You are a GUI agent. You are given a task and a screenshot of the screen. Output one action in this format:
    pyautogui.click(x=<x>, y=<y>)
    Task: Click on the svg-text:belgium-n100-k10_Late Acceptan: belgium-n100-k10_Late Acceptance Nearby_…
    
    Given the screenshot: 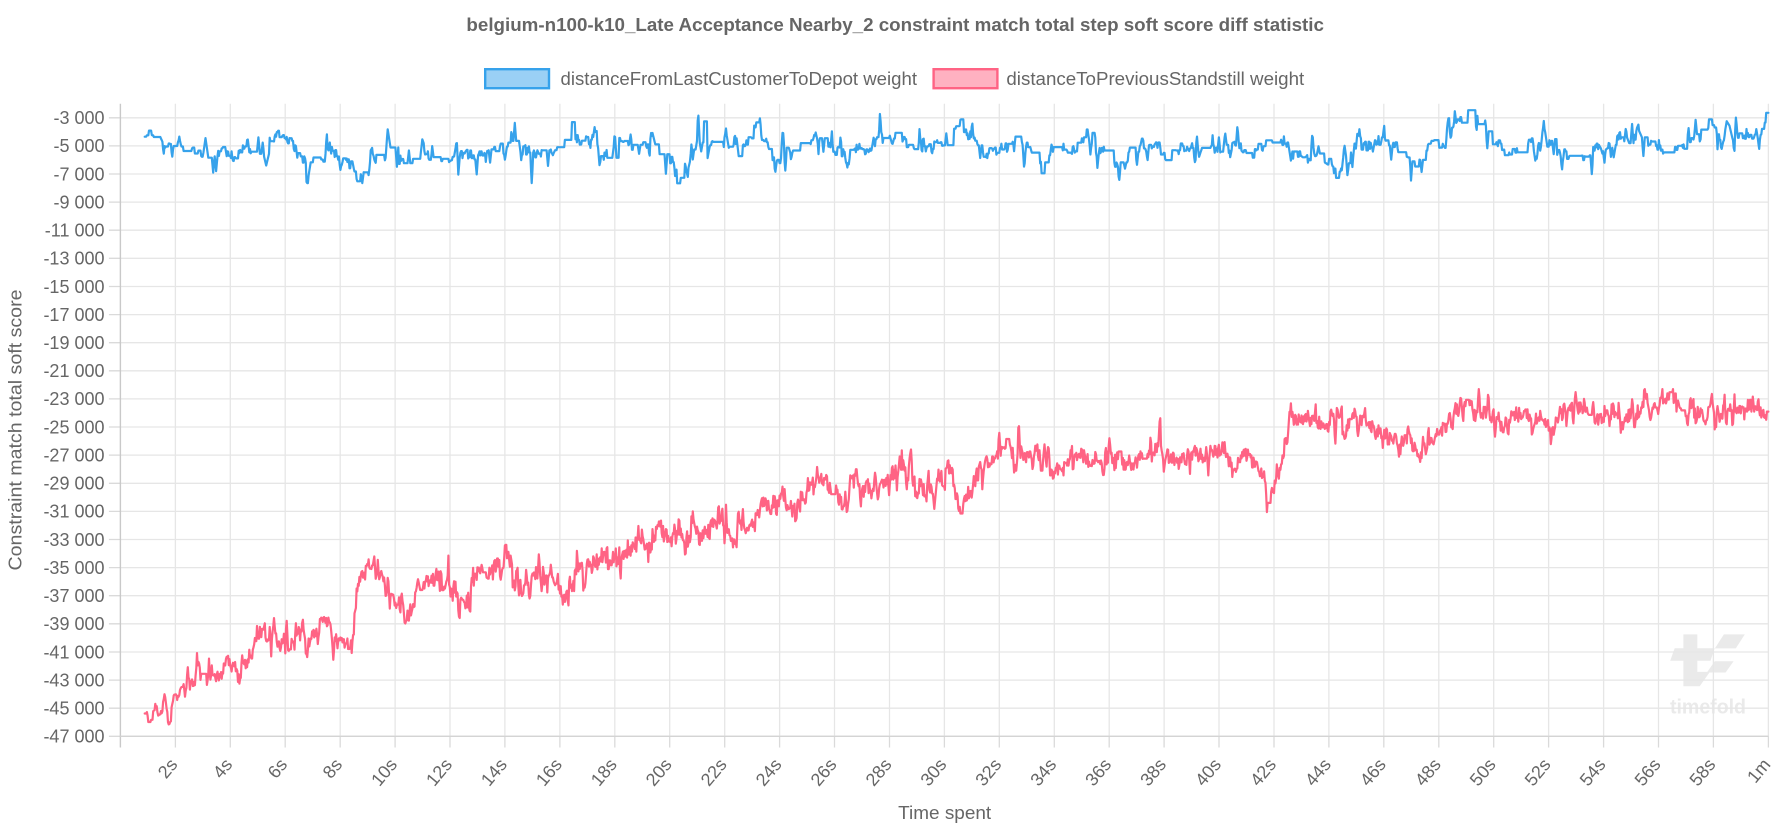 What is the action you would take?
    pyautogui.click(x=894, y=25)
    